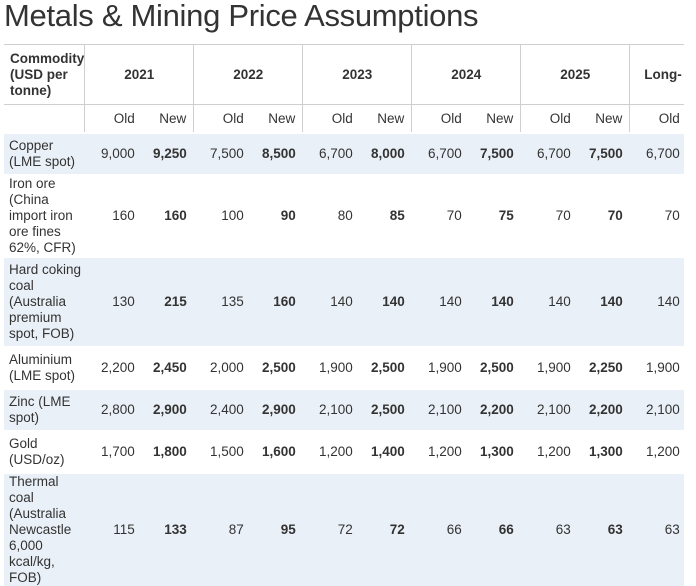 The height and width of the screenshot is (586, 696). I want to click on value-old: 1,700, so click(117, 451).